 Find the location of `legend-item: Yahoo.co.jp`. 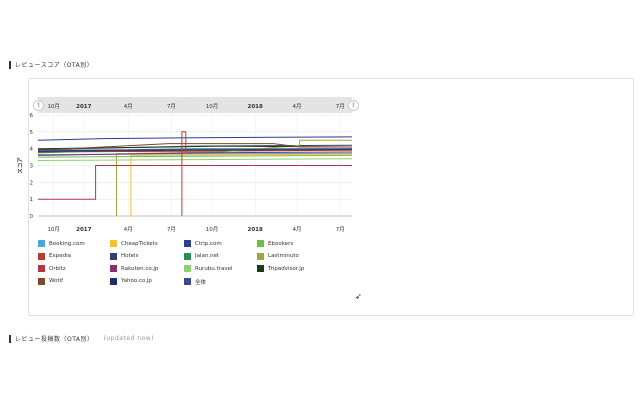

legend-item: Yahoo.co.jp is located at coordinates (131, 281).